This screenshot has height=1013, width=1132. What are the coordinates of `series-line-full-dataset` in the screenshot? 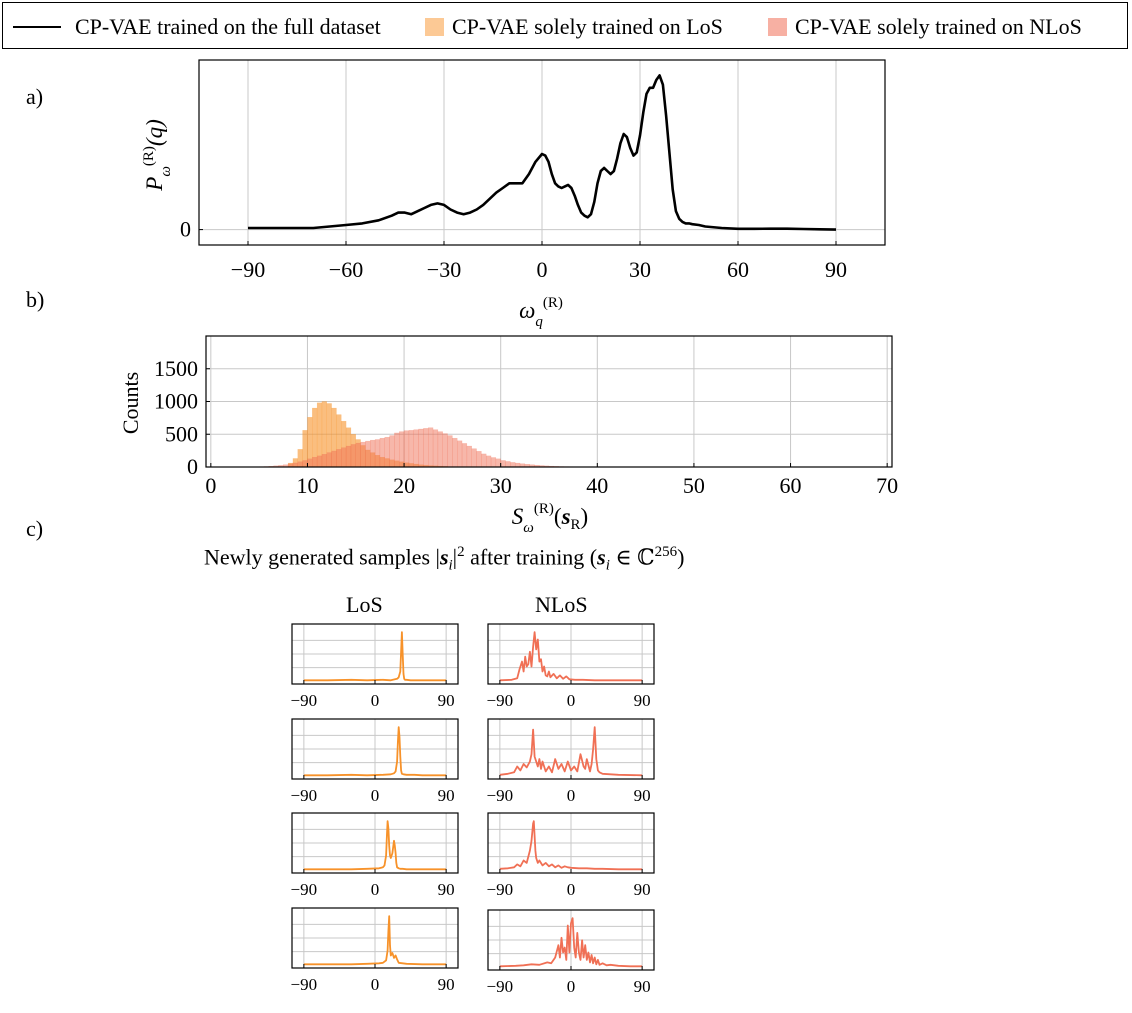 It's located at (542, 152).